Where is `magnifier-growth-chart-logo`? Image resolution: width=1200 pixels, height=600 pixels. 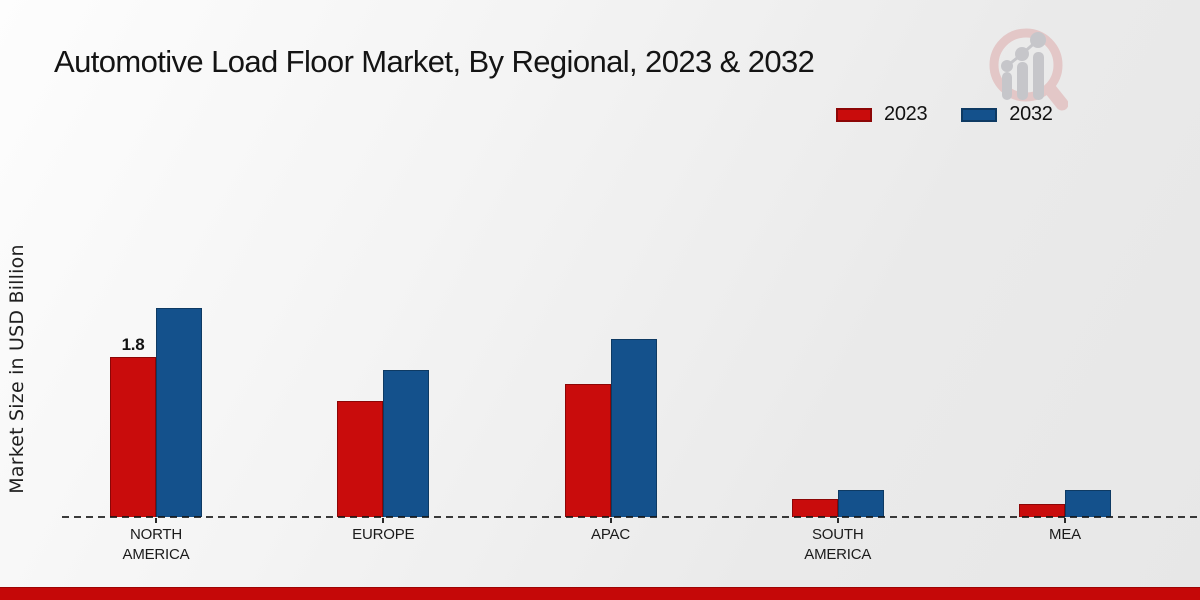 magnifier-growth-chart-logo is located at coordinates (1028, 69).